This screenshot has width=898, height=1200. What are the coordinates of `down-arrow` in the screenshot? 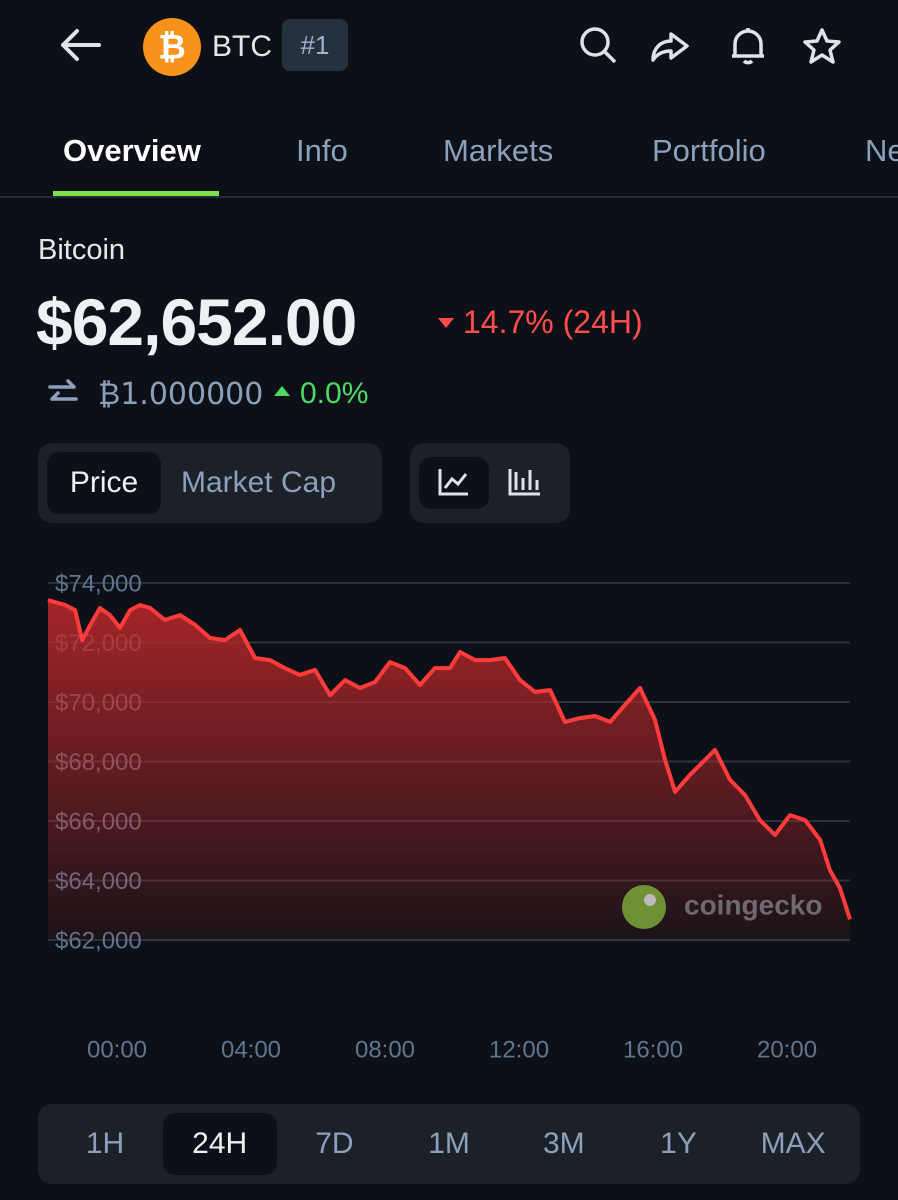 It's located at (446, 323).